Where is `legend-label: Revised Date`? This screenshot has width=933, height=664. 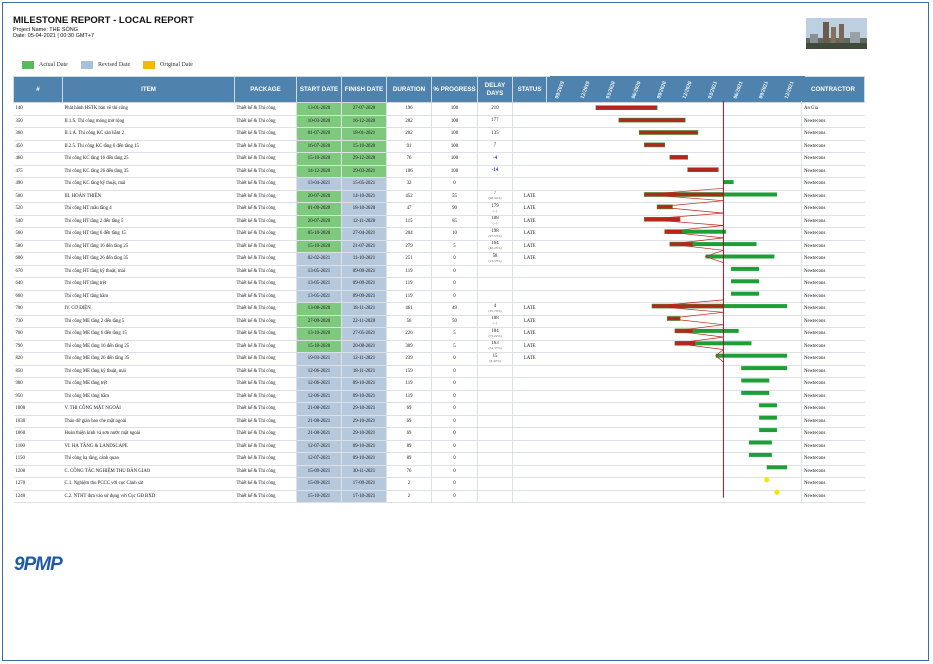 legend-label: Revised Date is located at coordinates (114, 65).